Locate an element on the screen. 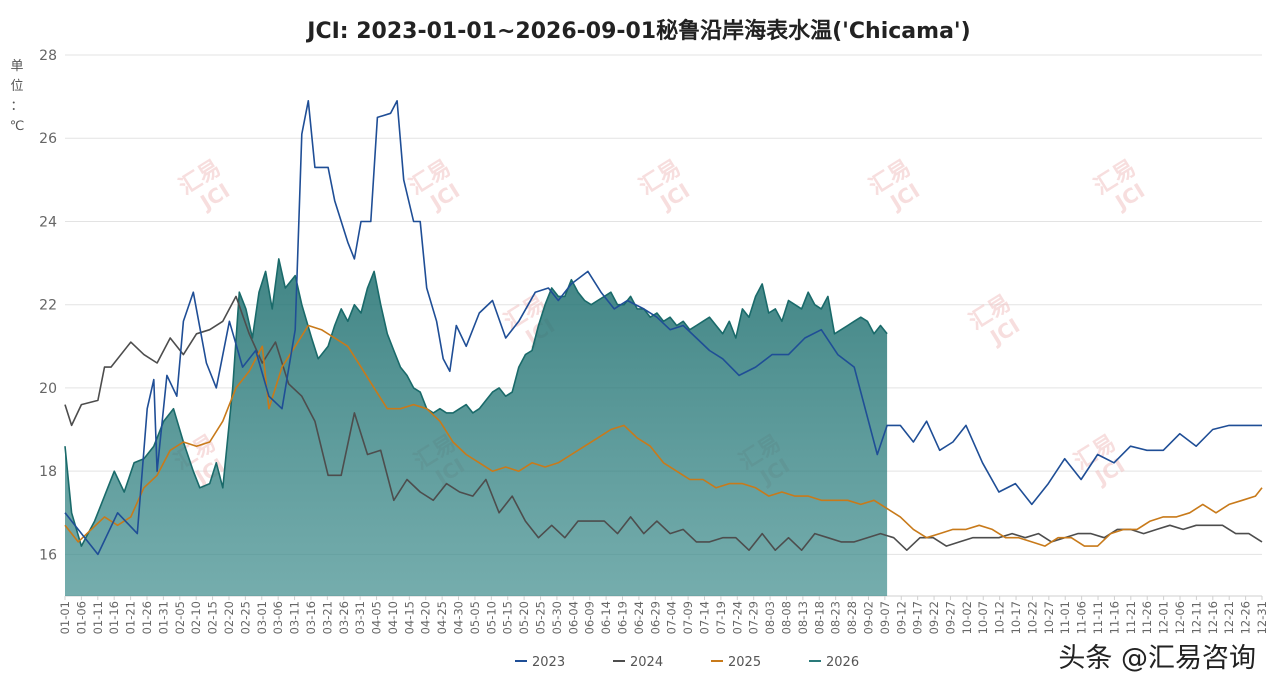 This screenshot has width=1278, height=689. x-tick-label: 03-26 is located at coordinates (344, 617).